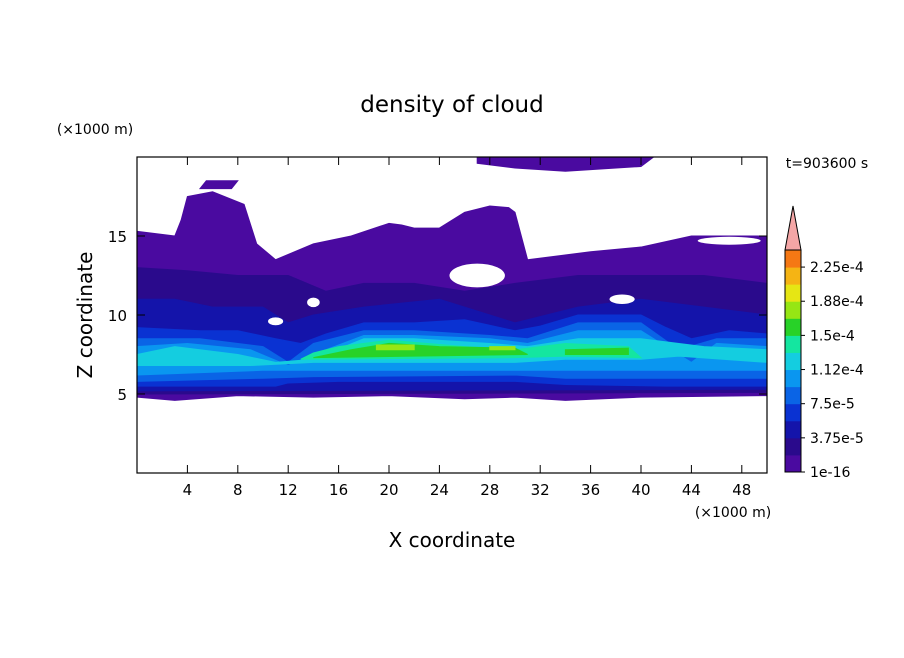 The width and height of the screenshot is (904, 658). I want to click on x-tick-label: 16, so click(338, 490).